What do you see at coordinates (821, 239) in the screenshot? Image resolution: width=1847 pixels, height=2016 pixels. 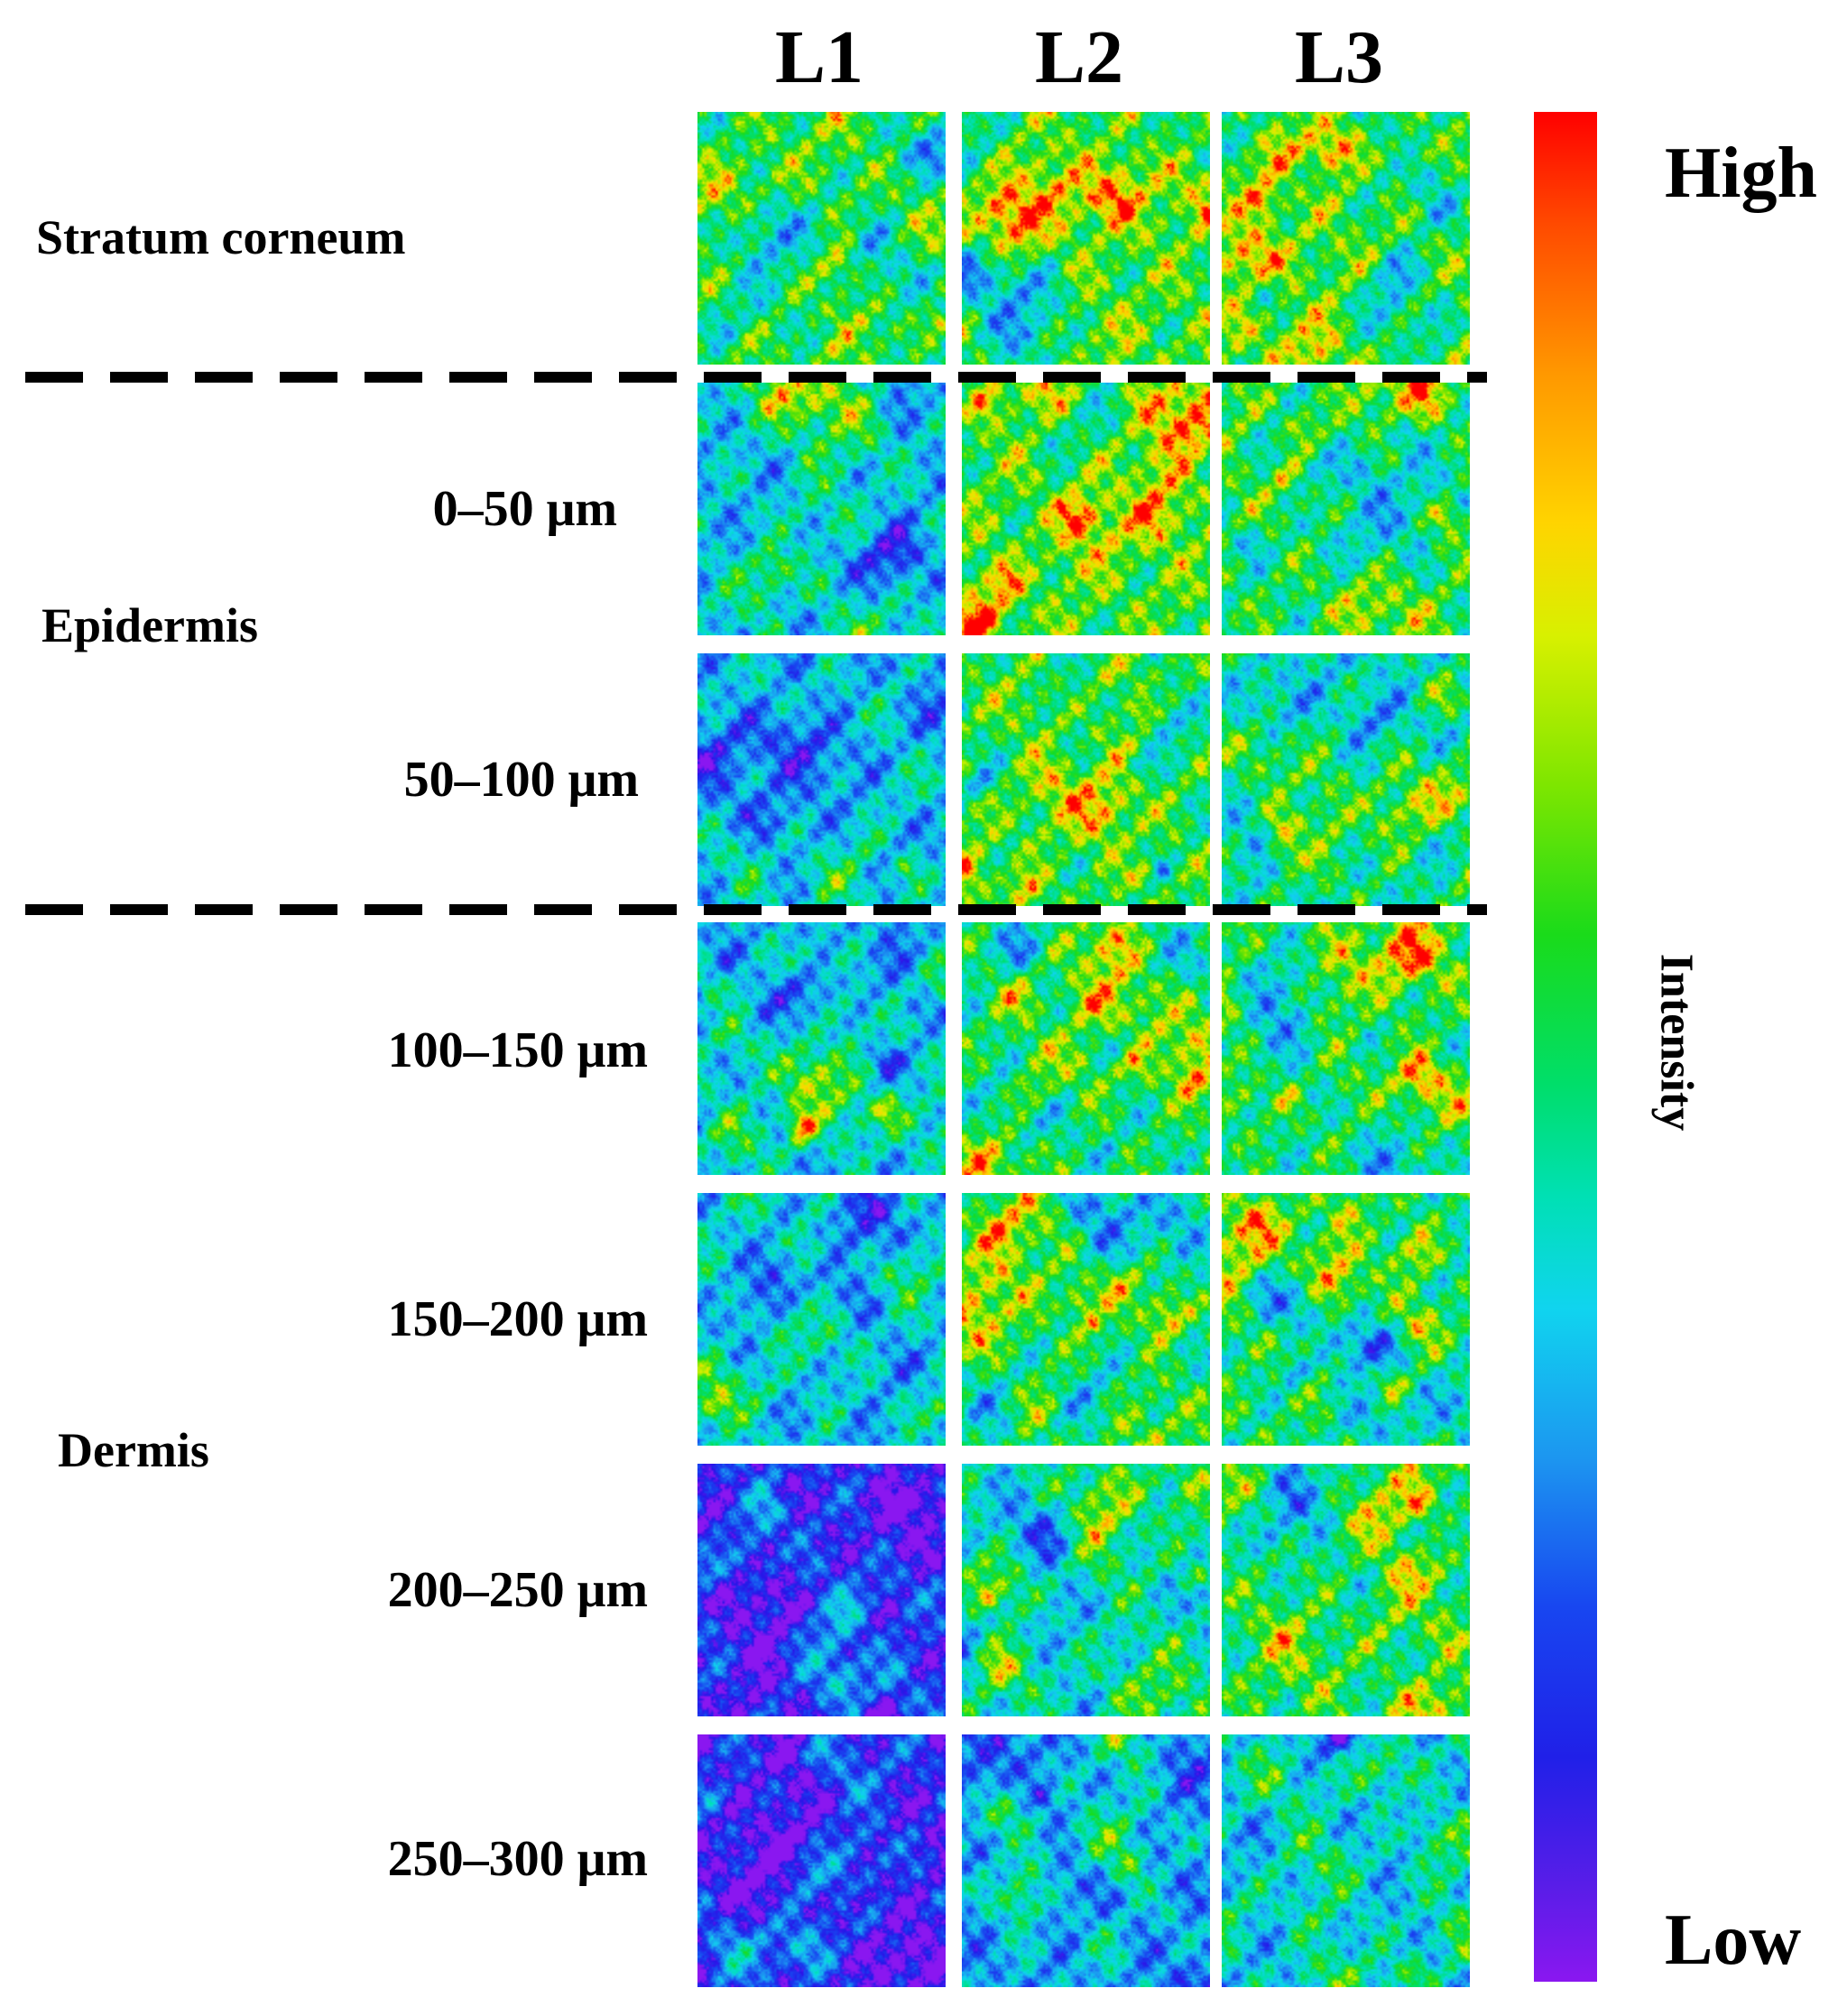 I see `heatmap-tile-sc-l1` at bounding box center [821, 239].